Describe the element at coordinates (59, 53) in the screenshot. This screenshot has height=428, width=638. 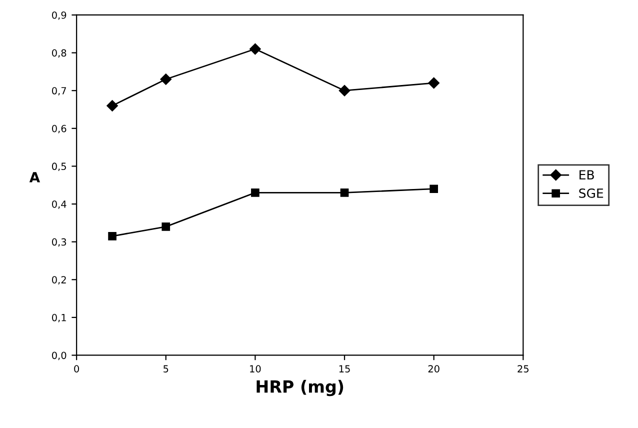
I see `y-tick-label: 0,8` at that location.